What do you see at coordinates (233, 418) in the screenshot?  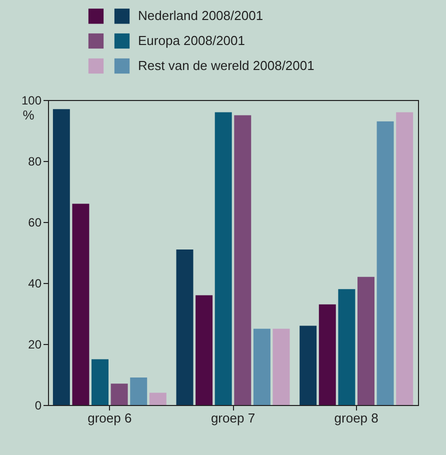 I see `x-tick-label: groep 7` at bounding box center [233, 418].